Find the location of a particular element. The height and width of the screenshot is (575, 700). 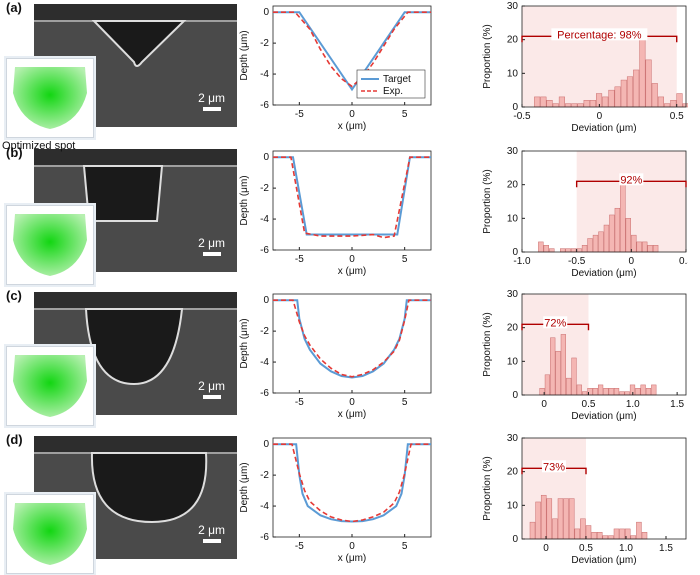

plot-frame is located at coordinates (604, 344).